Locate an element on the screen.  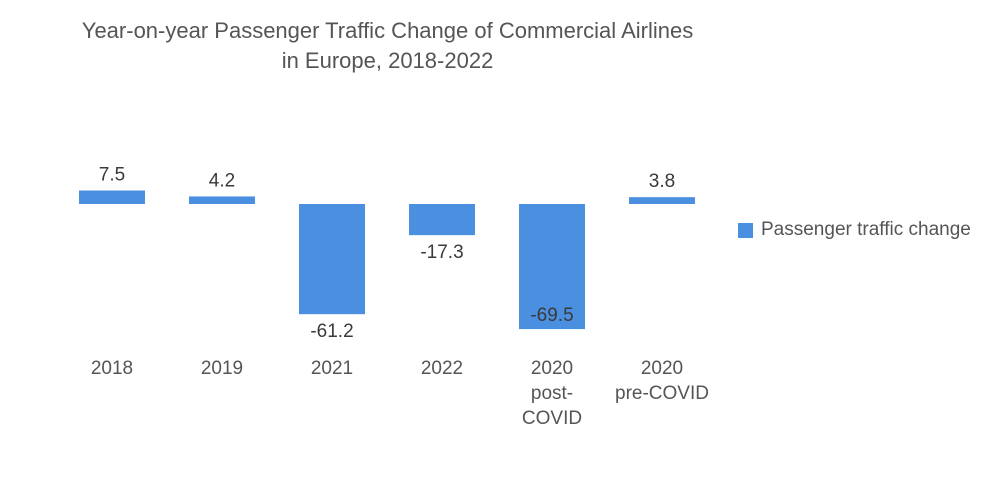
bar-2019 is located at coordinates (222, 200).